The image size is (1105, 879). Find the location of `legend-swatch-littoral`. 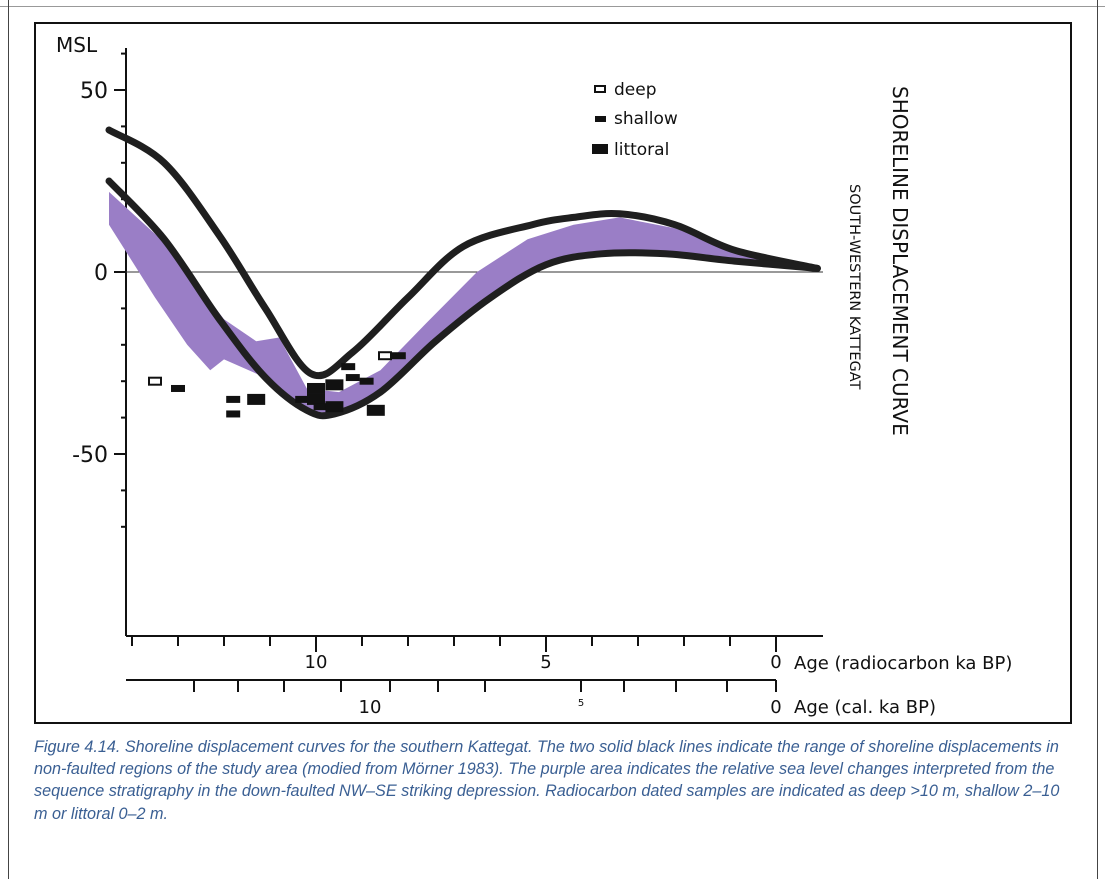

legend-swatch-littoral is located at coordinates (600, 149).